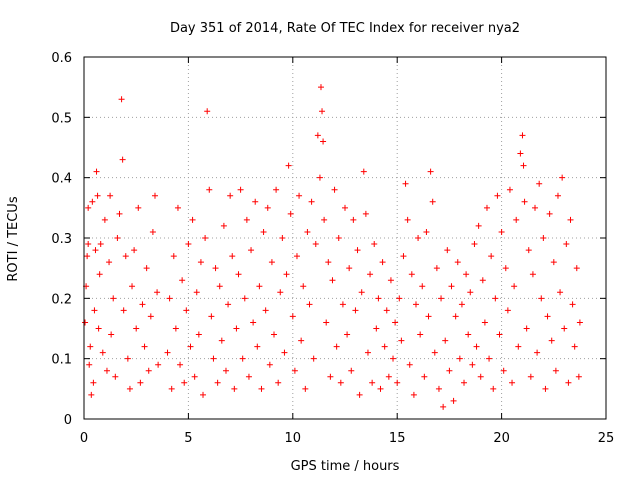  What do you see at coordinates (397, 438) in the screenshot?
I see `x-tick-label: 15` at bounding box center [397, 438].